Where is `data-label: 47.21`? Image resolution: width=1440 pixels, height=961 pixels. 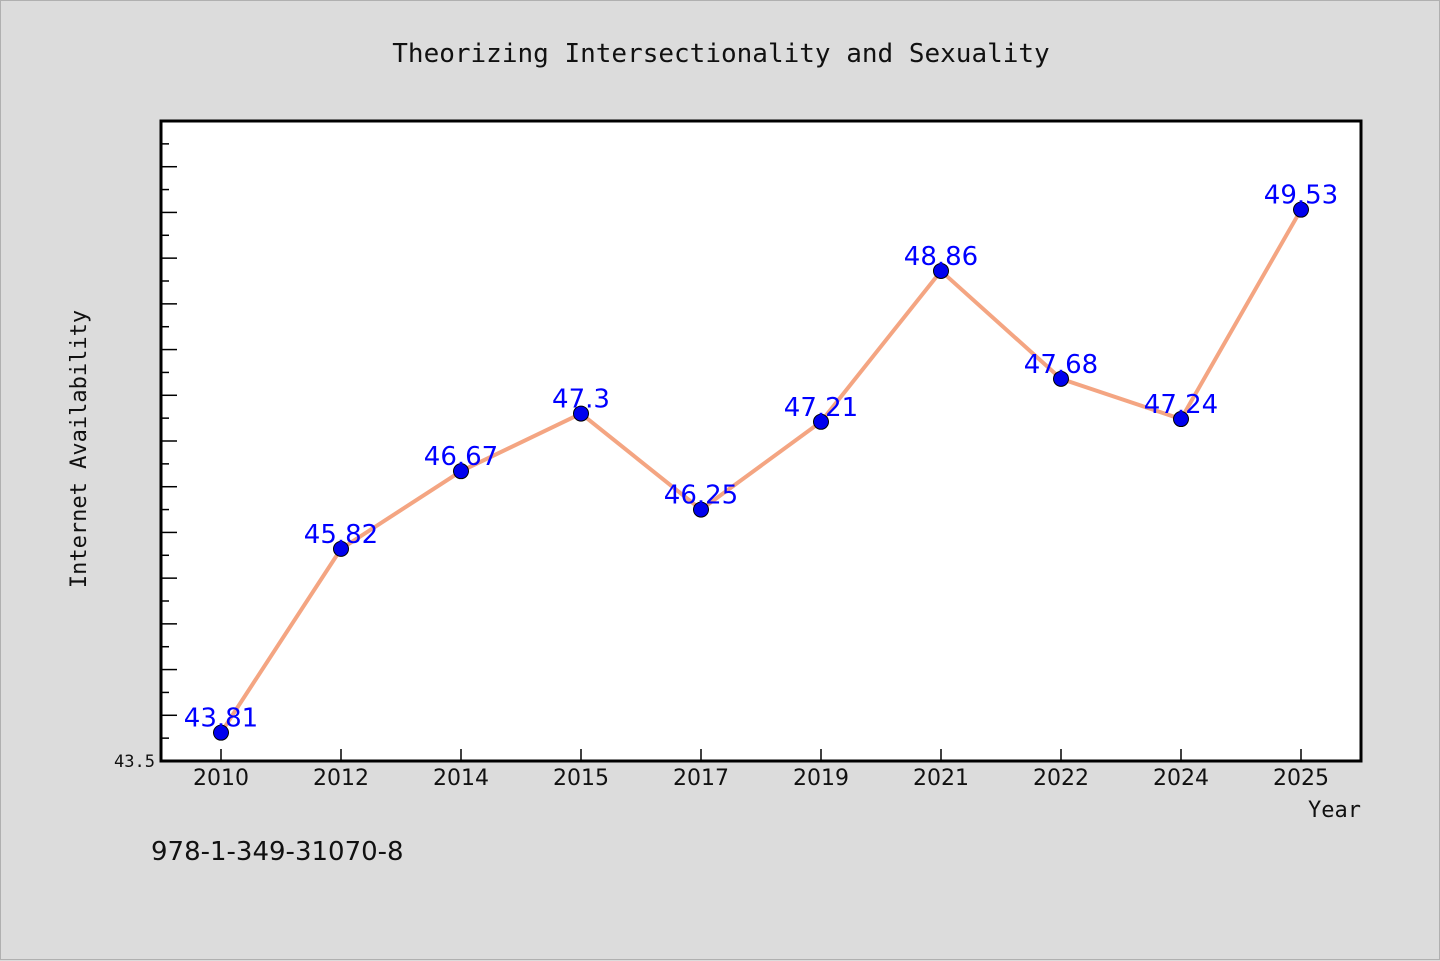
data-label: 47.21 is located at coordinates (821, 408).